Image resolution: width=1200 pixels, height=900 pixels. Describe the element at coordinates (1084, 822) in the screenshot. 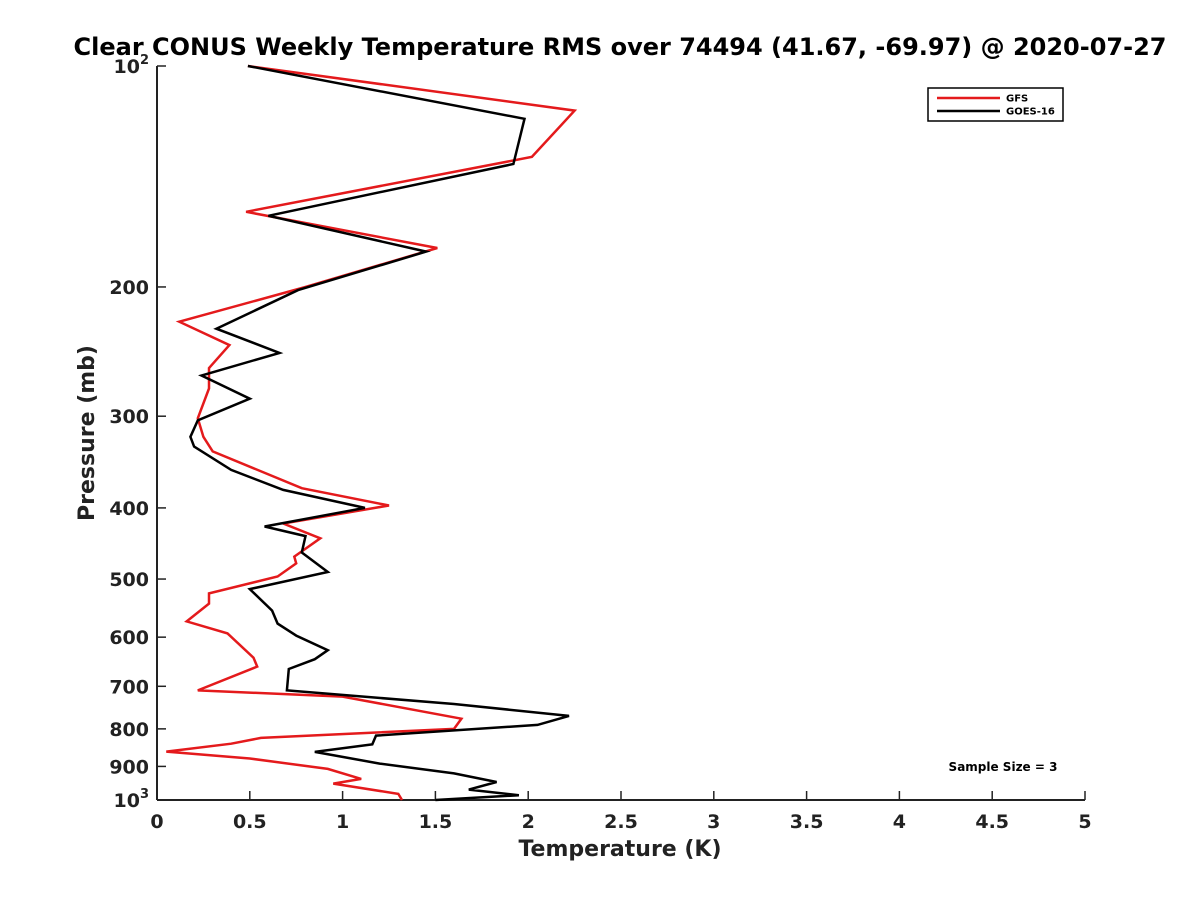

I see `x-tick-label: 5` at that location.